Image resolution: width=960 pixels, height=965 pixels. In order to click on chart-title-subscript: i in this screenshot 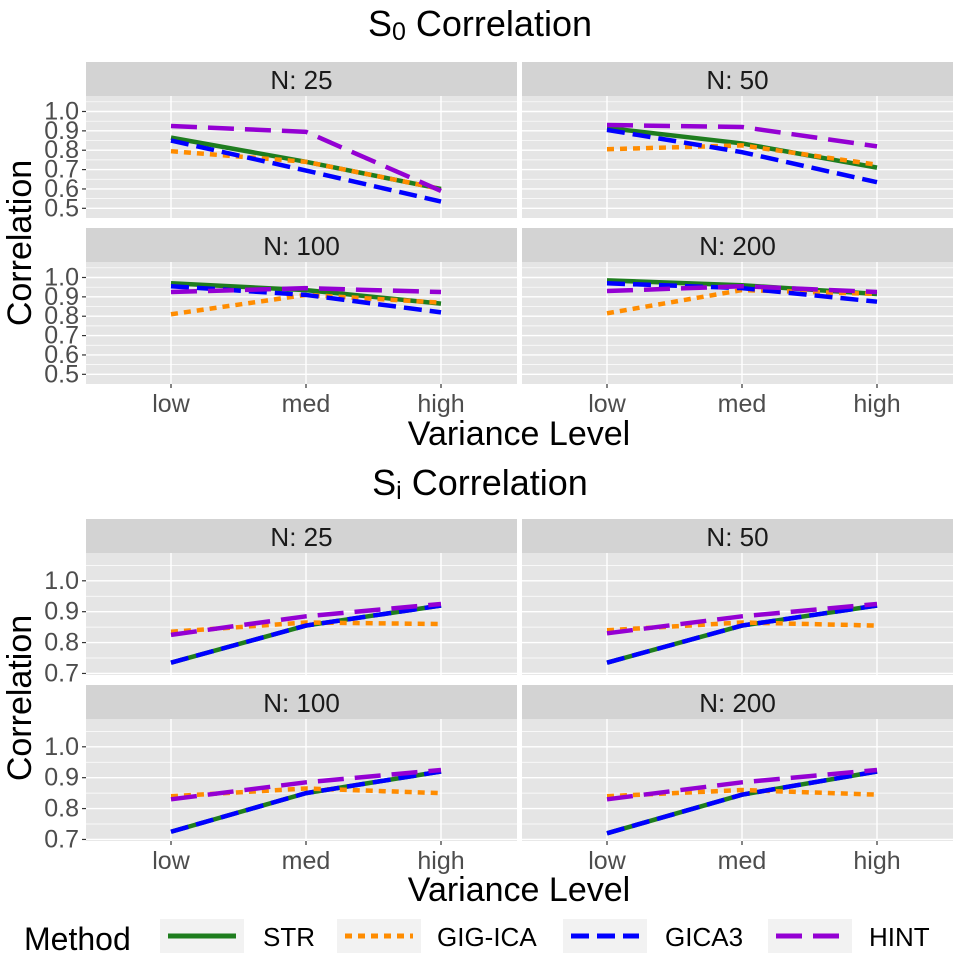, I will do `click(399, 491)`.